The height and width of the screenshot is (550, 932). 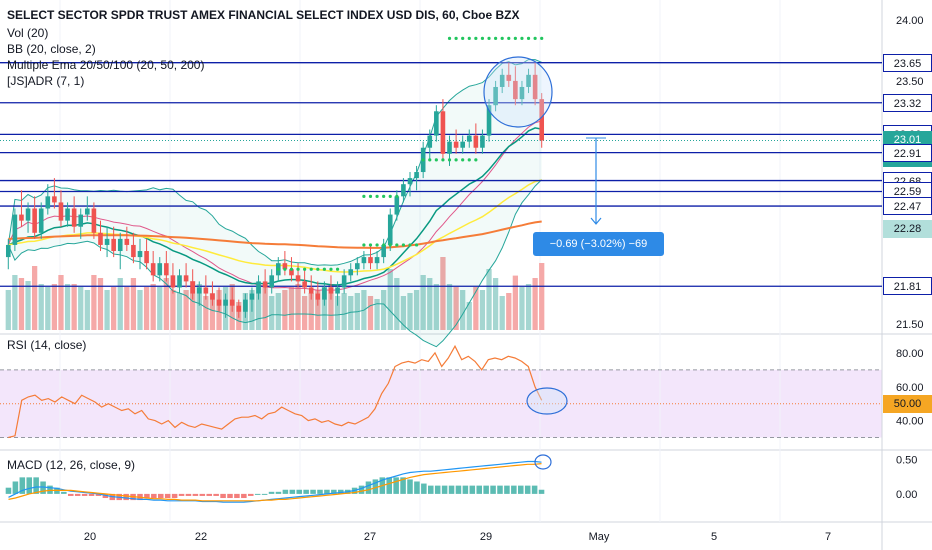 What do you see at coordinates (543, 462) in the screenshot?
I see `macd-highlight` at bounding box center [543, 462].